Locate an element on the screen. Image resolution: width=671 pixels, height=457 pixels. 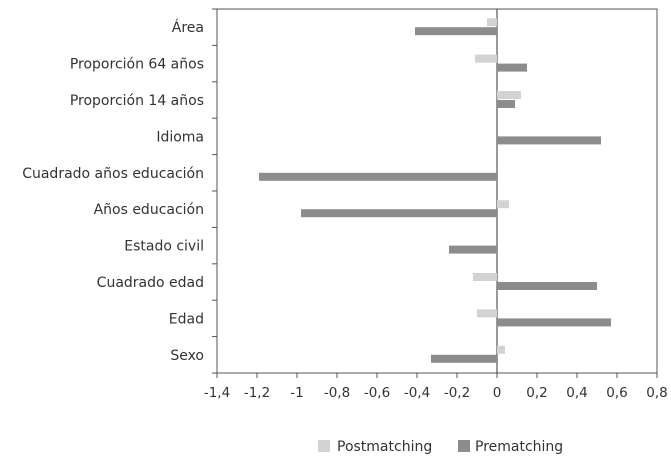
x-tick-label: -1 is located at coordinates (296, 393).